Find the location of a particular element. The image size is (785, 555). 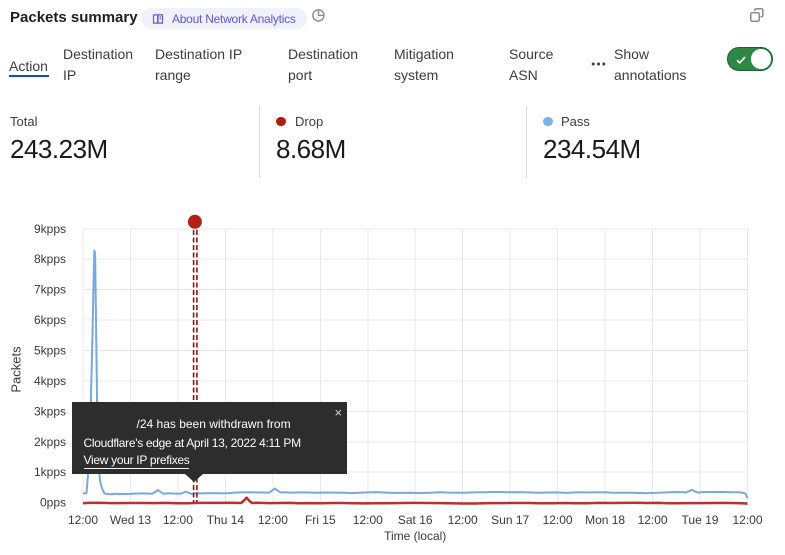

svg-text: Fri 15 is located at coordinates (320, 520).